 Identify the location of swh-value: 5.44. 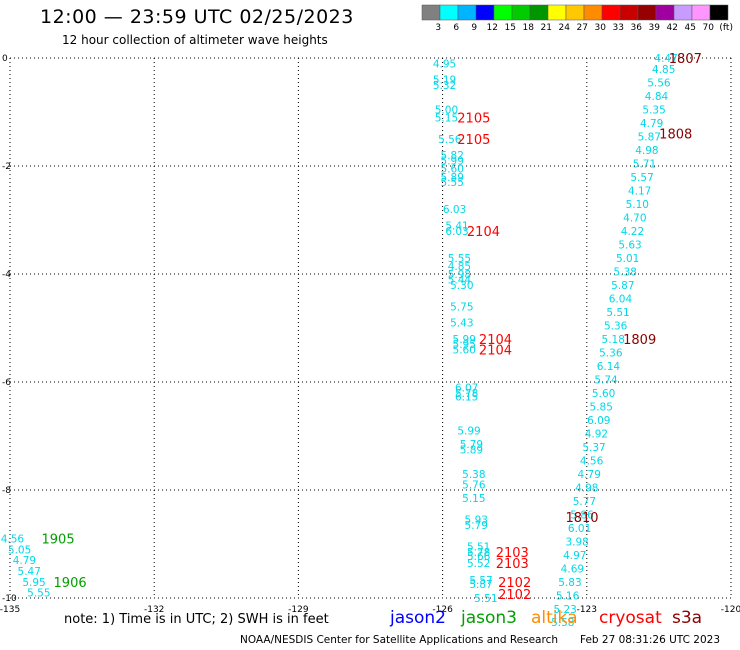
(460, 280).